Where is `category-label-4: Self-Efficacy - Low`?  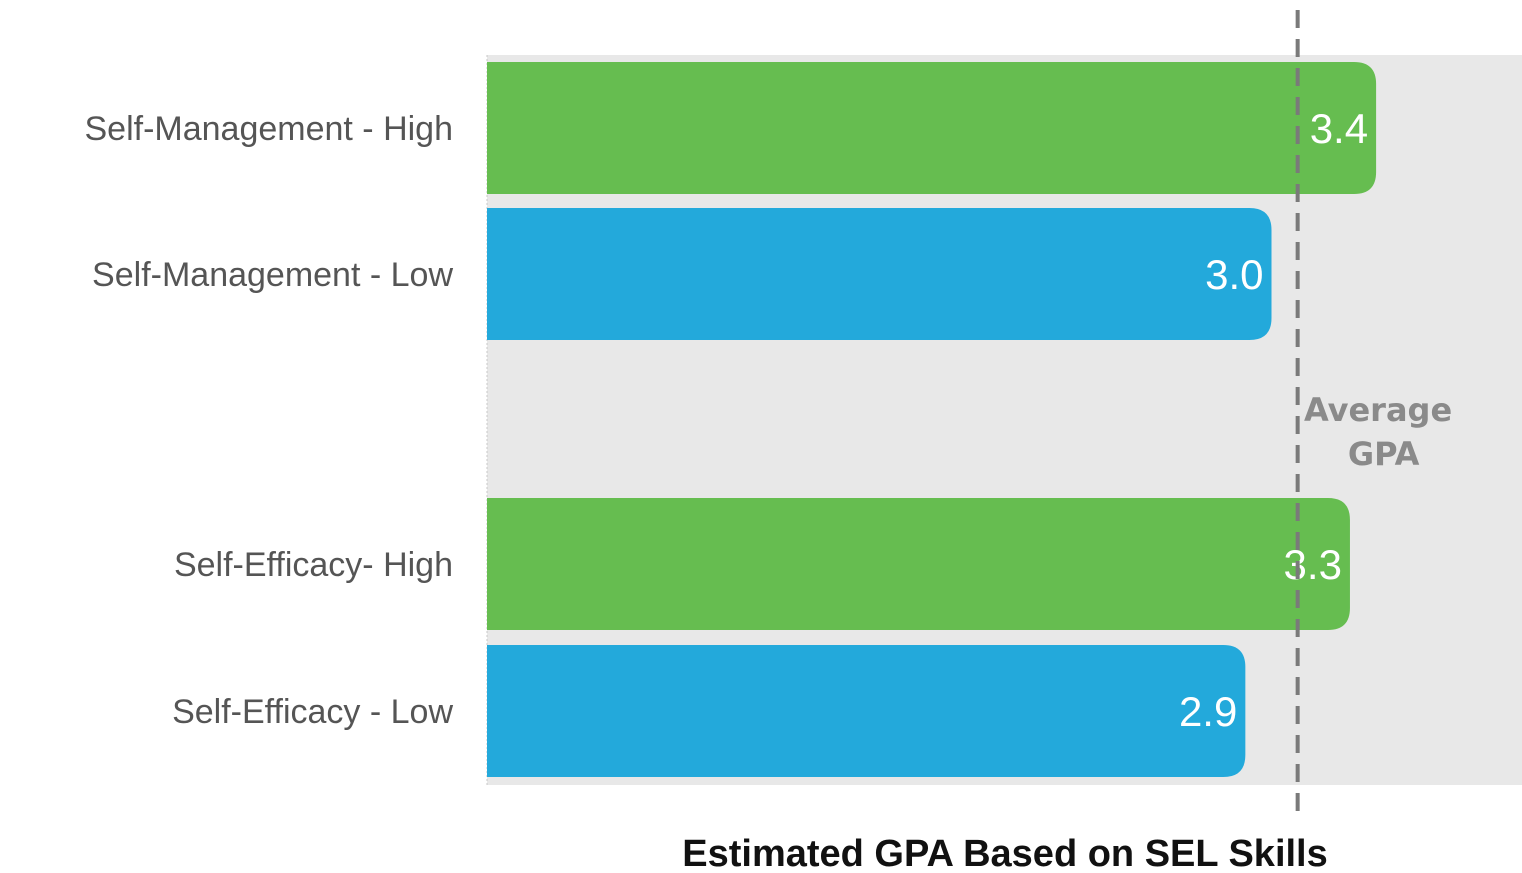 category-label-4: Self-Efficacy - Low is located at coordinates (312, 712).